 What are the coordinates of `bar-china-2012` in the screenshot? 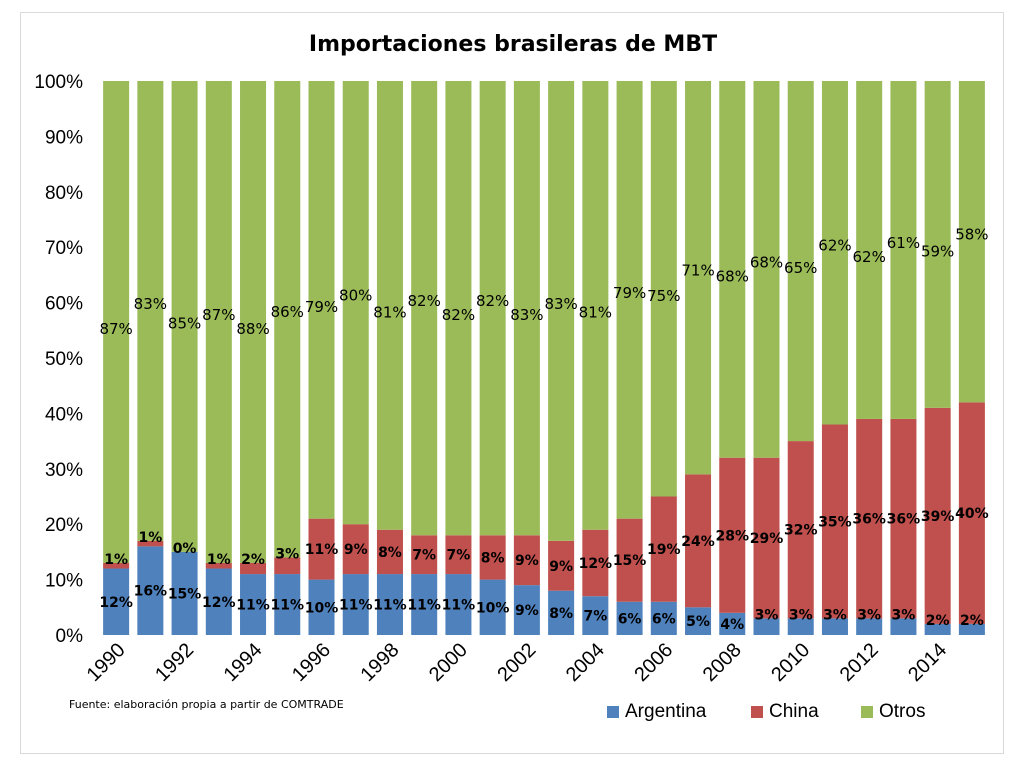 It's located at (869, 518).